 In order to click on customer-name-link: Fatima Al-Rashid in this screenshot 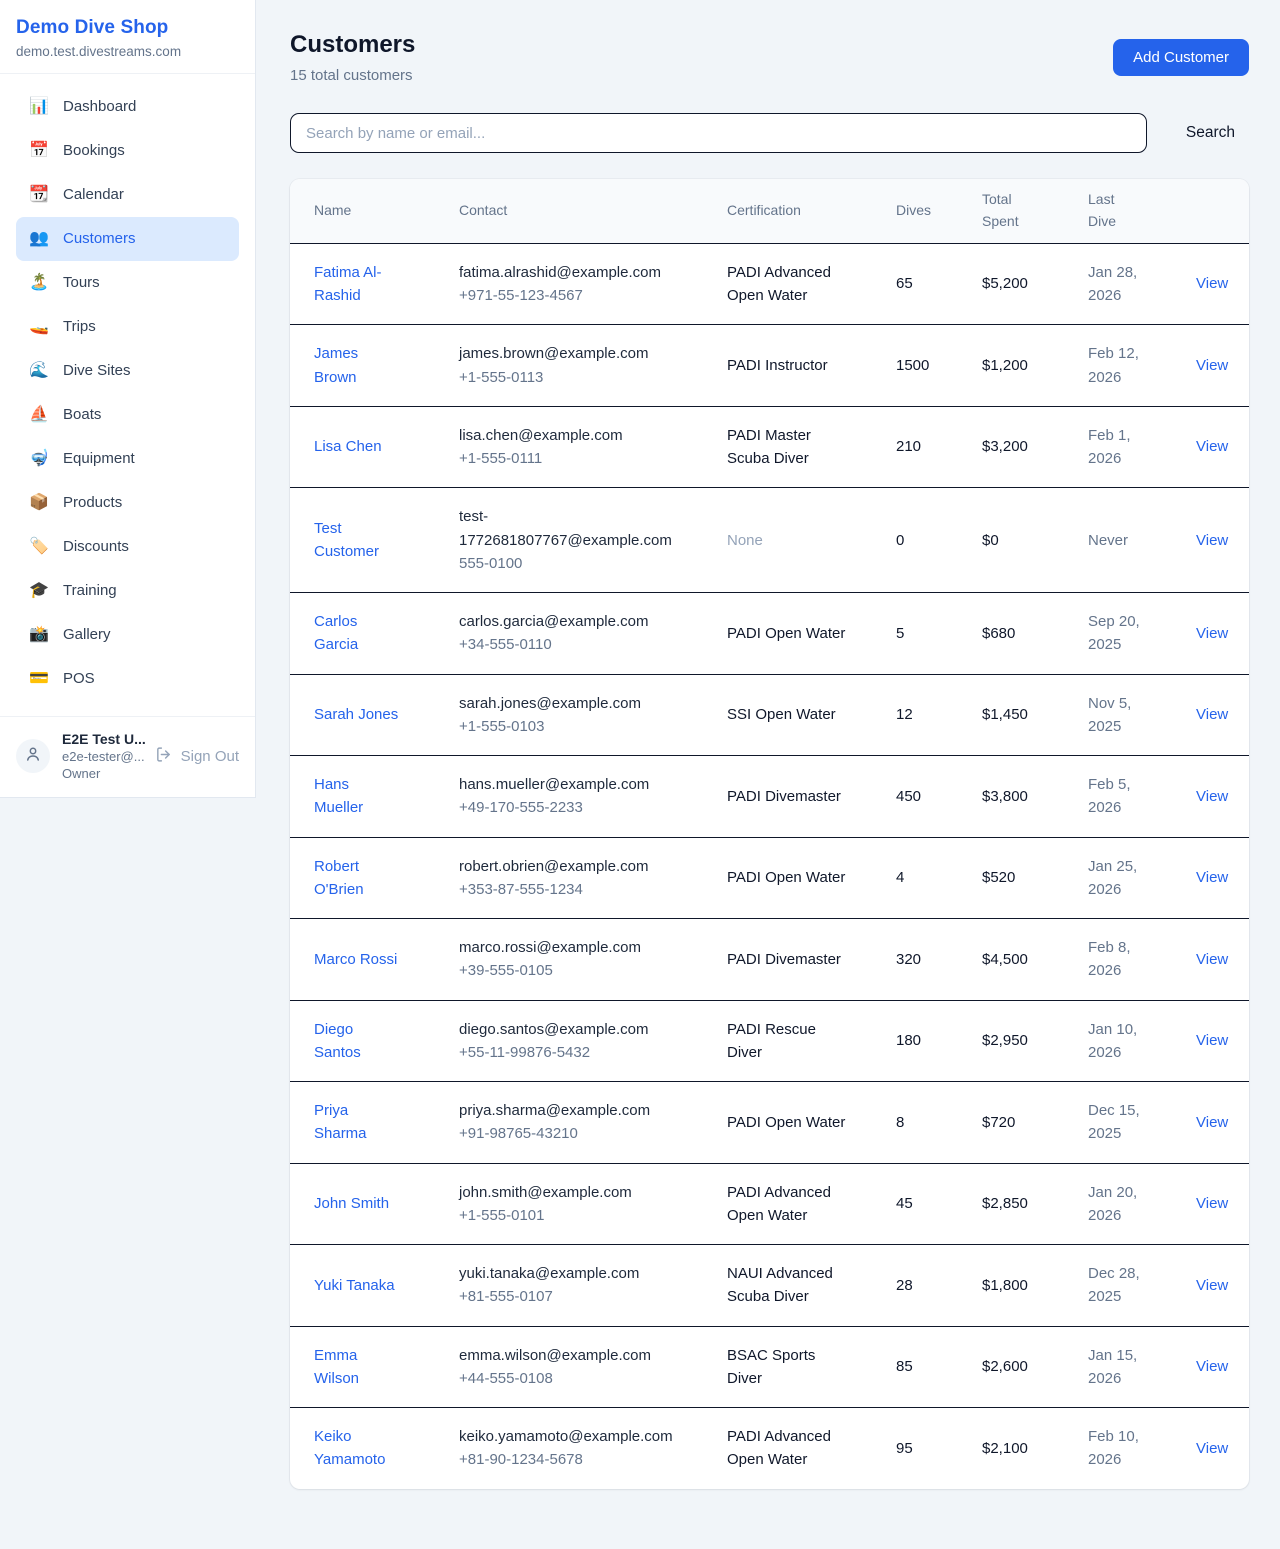, I will do `click(348, 284)`.